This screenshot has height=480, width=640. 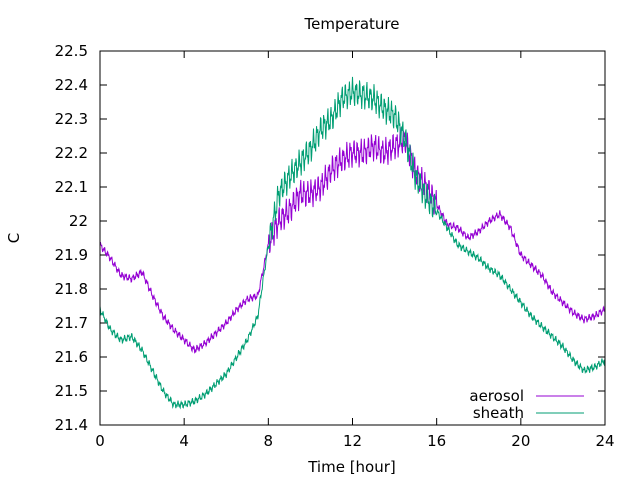 I want to click on legend-label-sheath: sheath, so click(x=498, y=413).